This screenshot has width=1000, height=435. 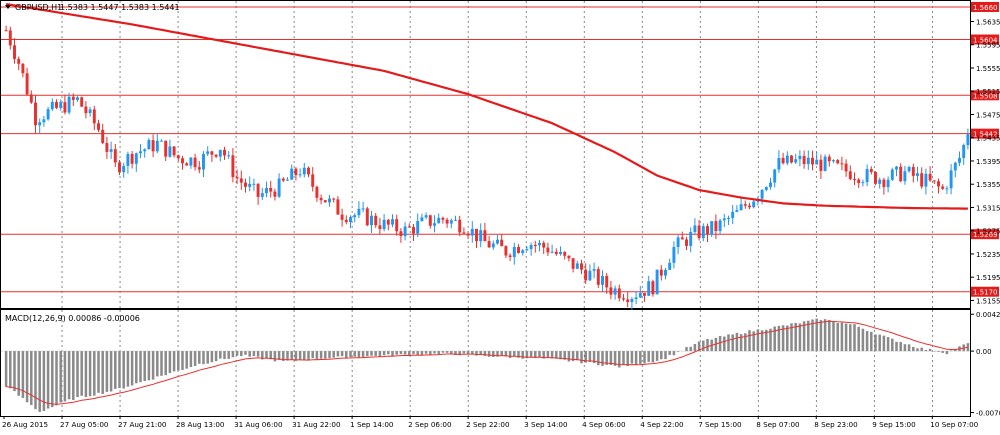 I want to click on time-label: 10 Sep 07:00, so click(x=954, y=424).